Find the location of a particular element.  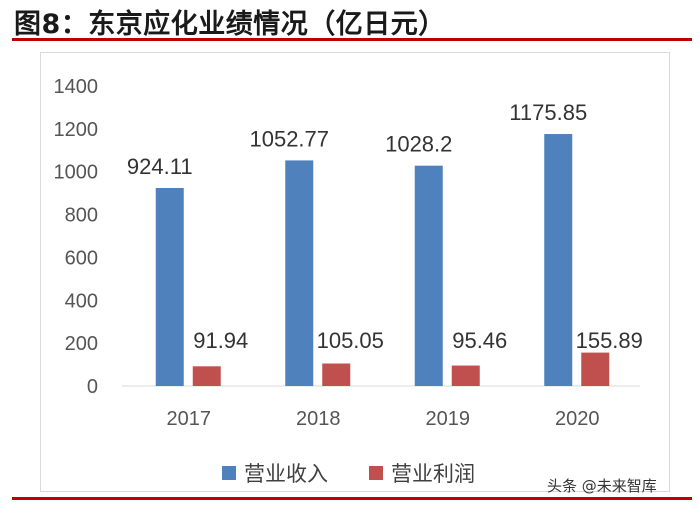

y-tick-label: 1200 is located at coordinates (76, 130).